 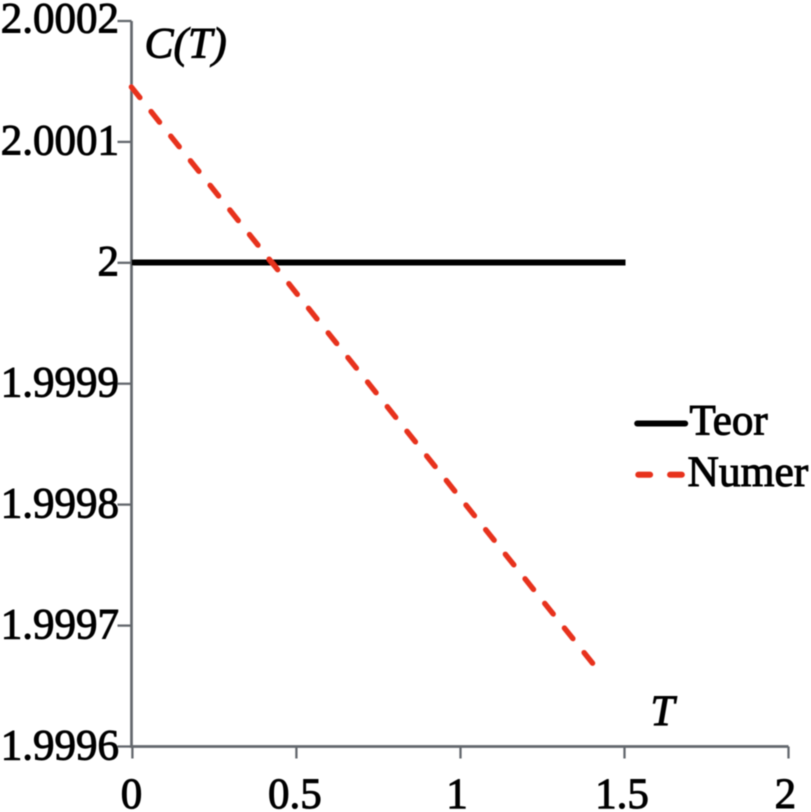 What do you see at coordinates (186, 44) in the screenshot?
I see `svg-text: C(T)` at bounding box center [186, 44].